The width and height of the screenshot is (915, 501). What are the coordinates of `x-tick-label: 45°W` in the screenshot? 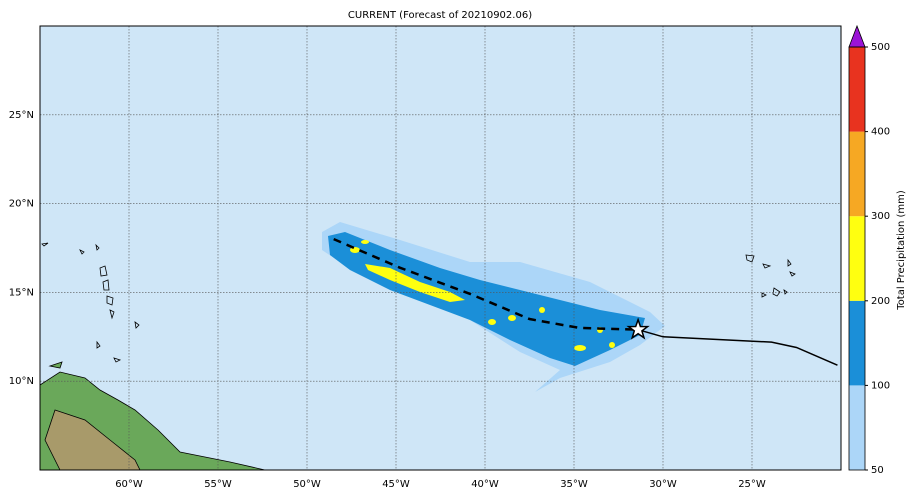 It's located at (396, 484).